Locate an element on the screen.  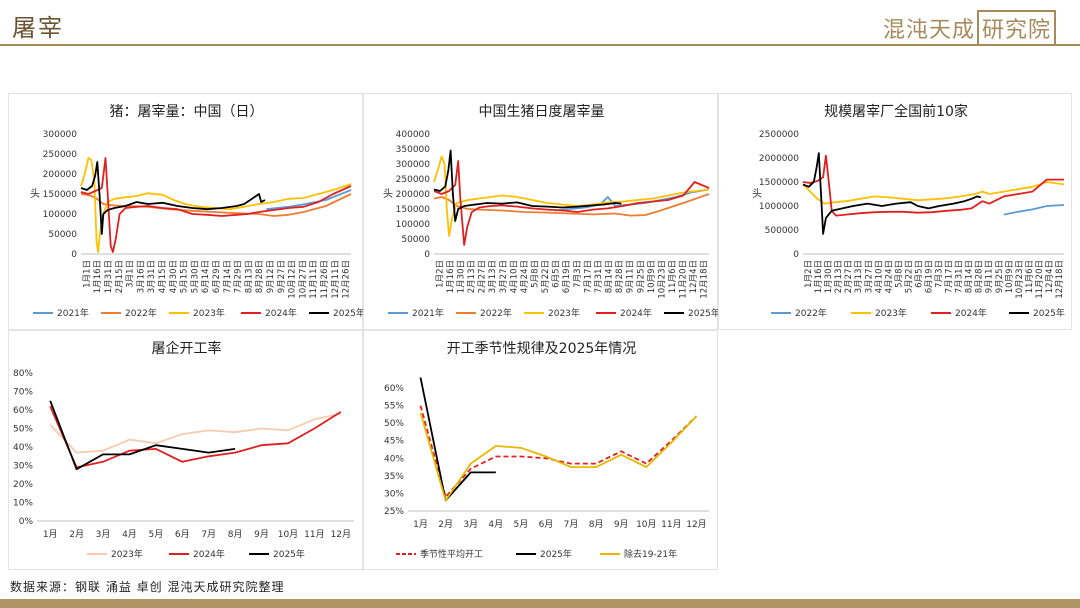
x-tick-label: 9月 is located at coordinates (621, 524).